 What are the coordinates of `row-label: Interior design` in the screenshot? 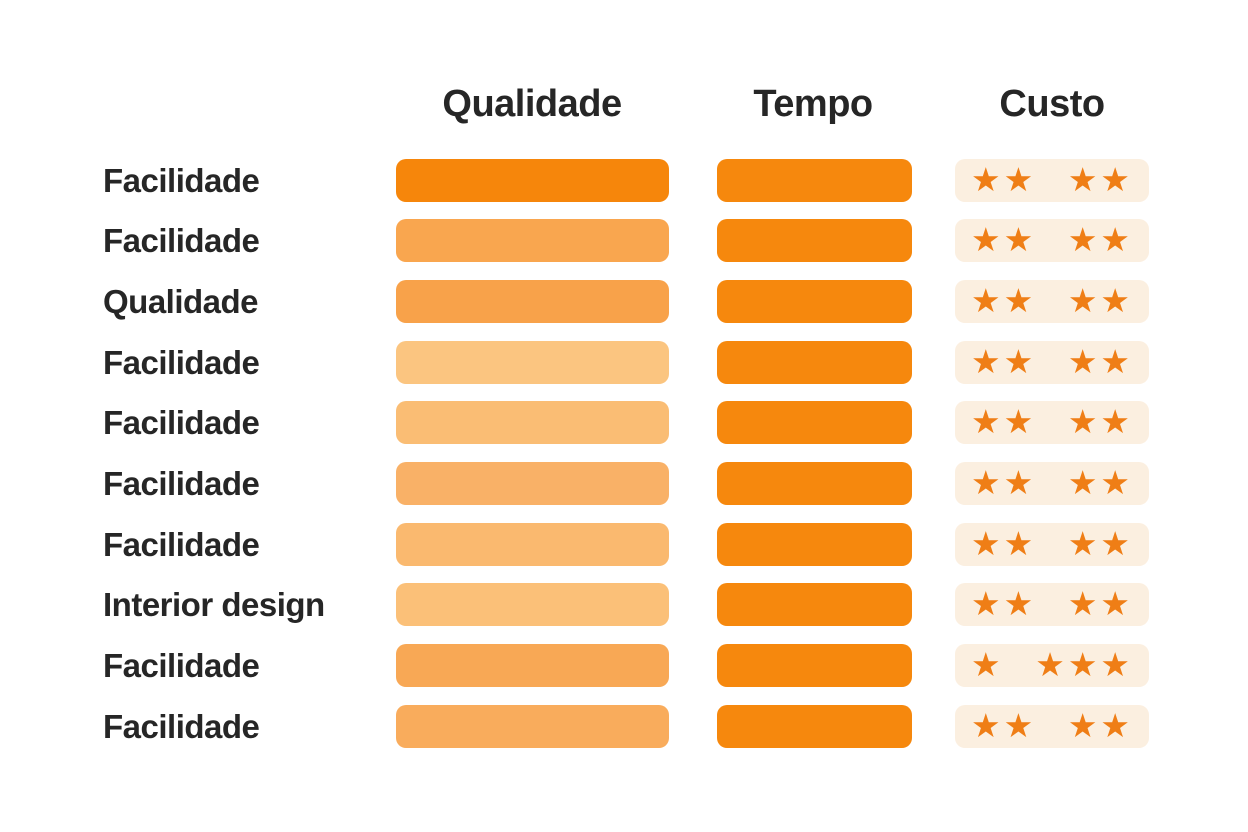 It's located at (214, 604).